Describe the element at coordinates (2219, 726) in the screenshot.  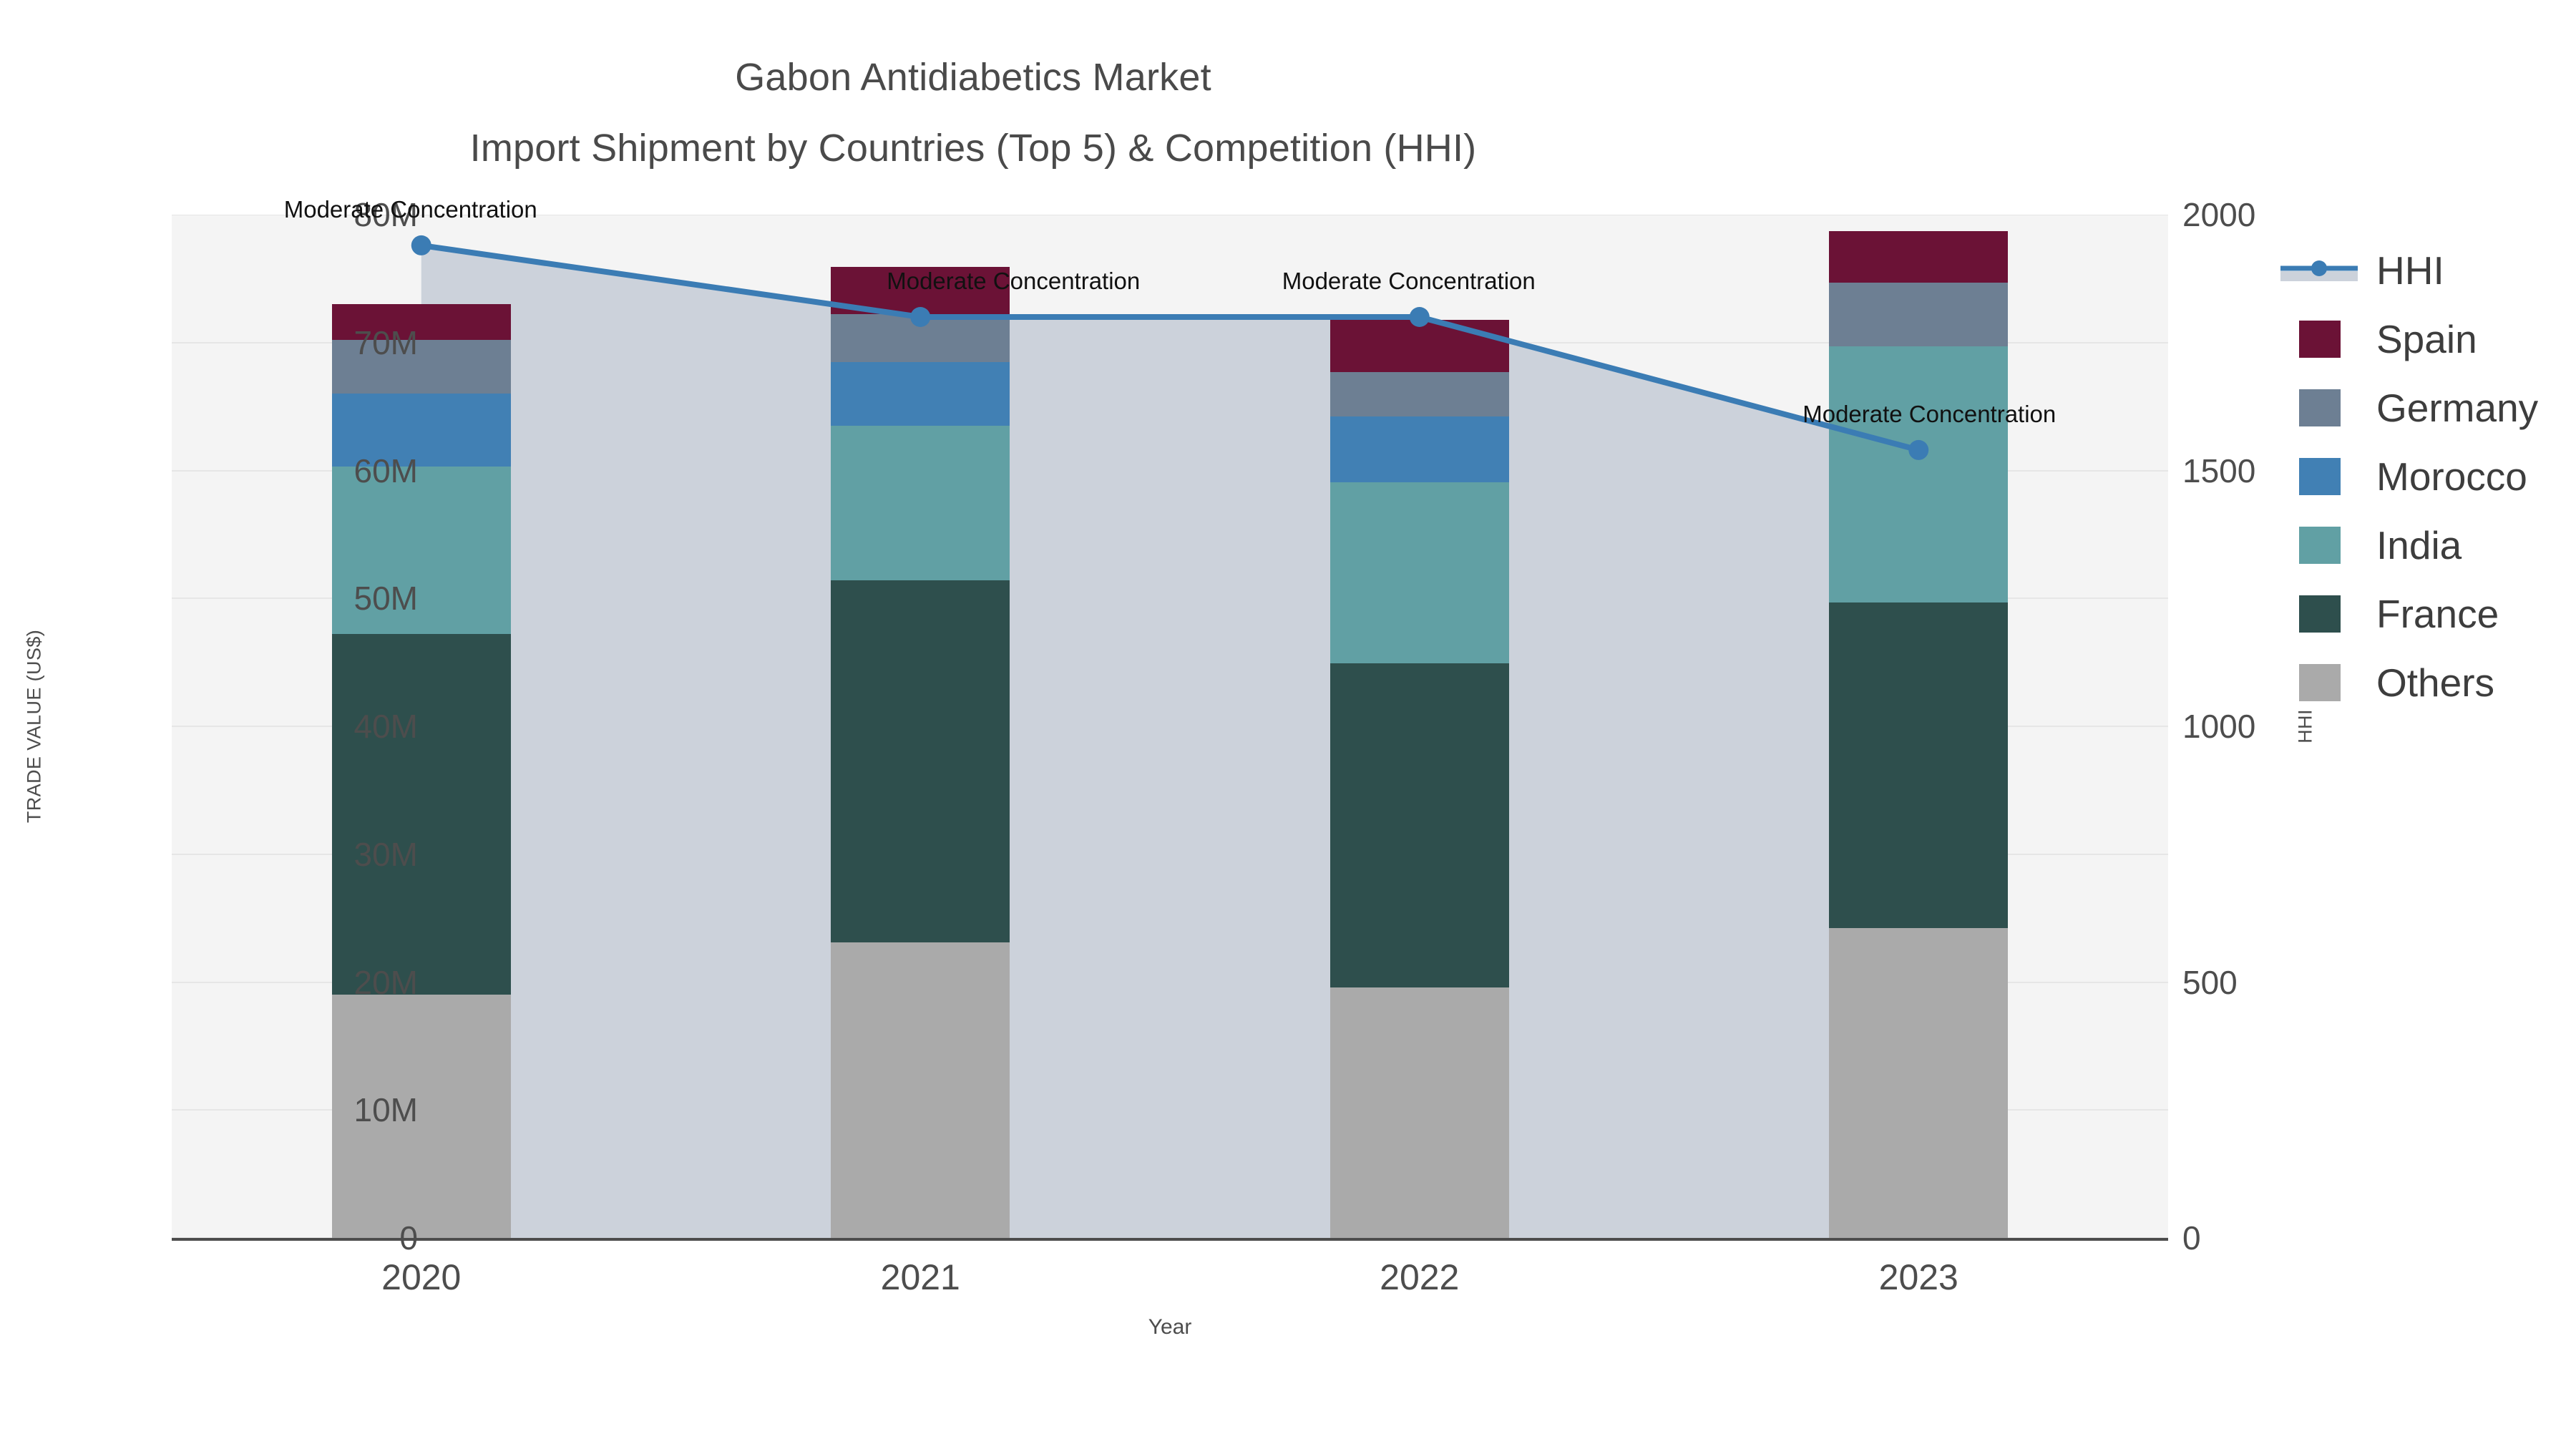
I see `y-axis-tick-right: 1000` at that location.